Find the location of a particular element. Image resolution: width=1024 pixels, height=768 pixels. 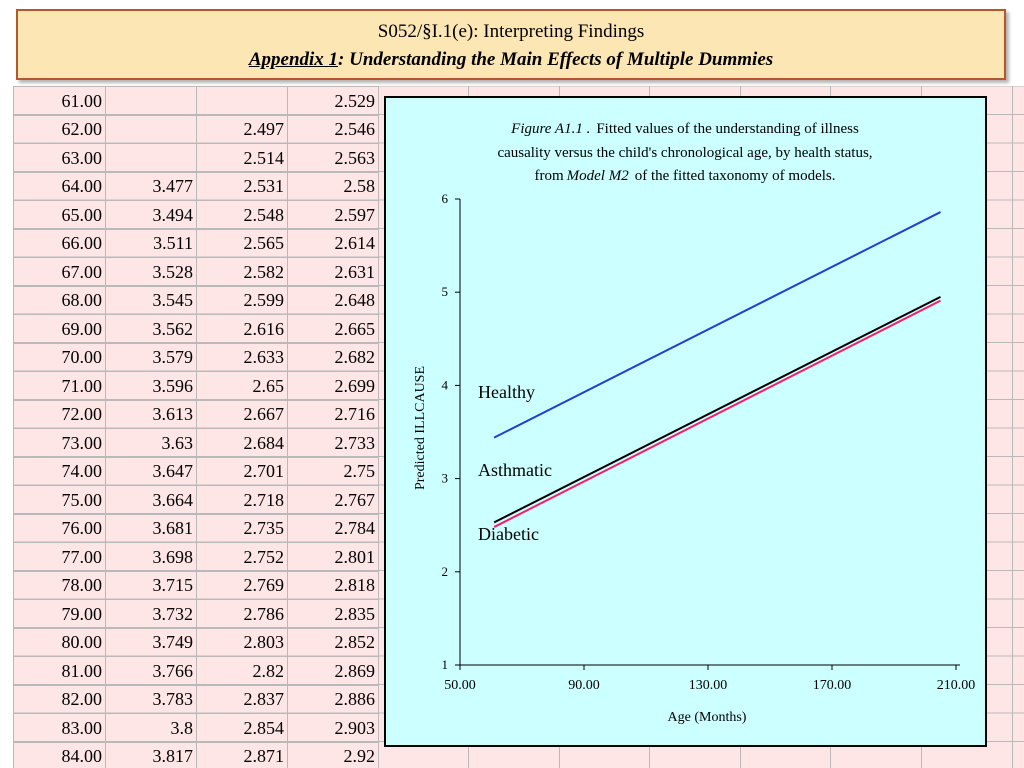

table-cell: 74.00 is located at coordinates (59, 471).